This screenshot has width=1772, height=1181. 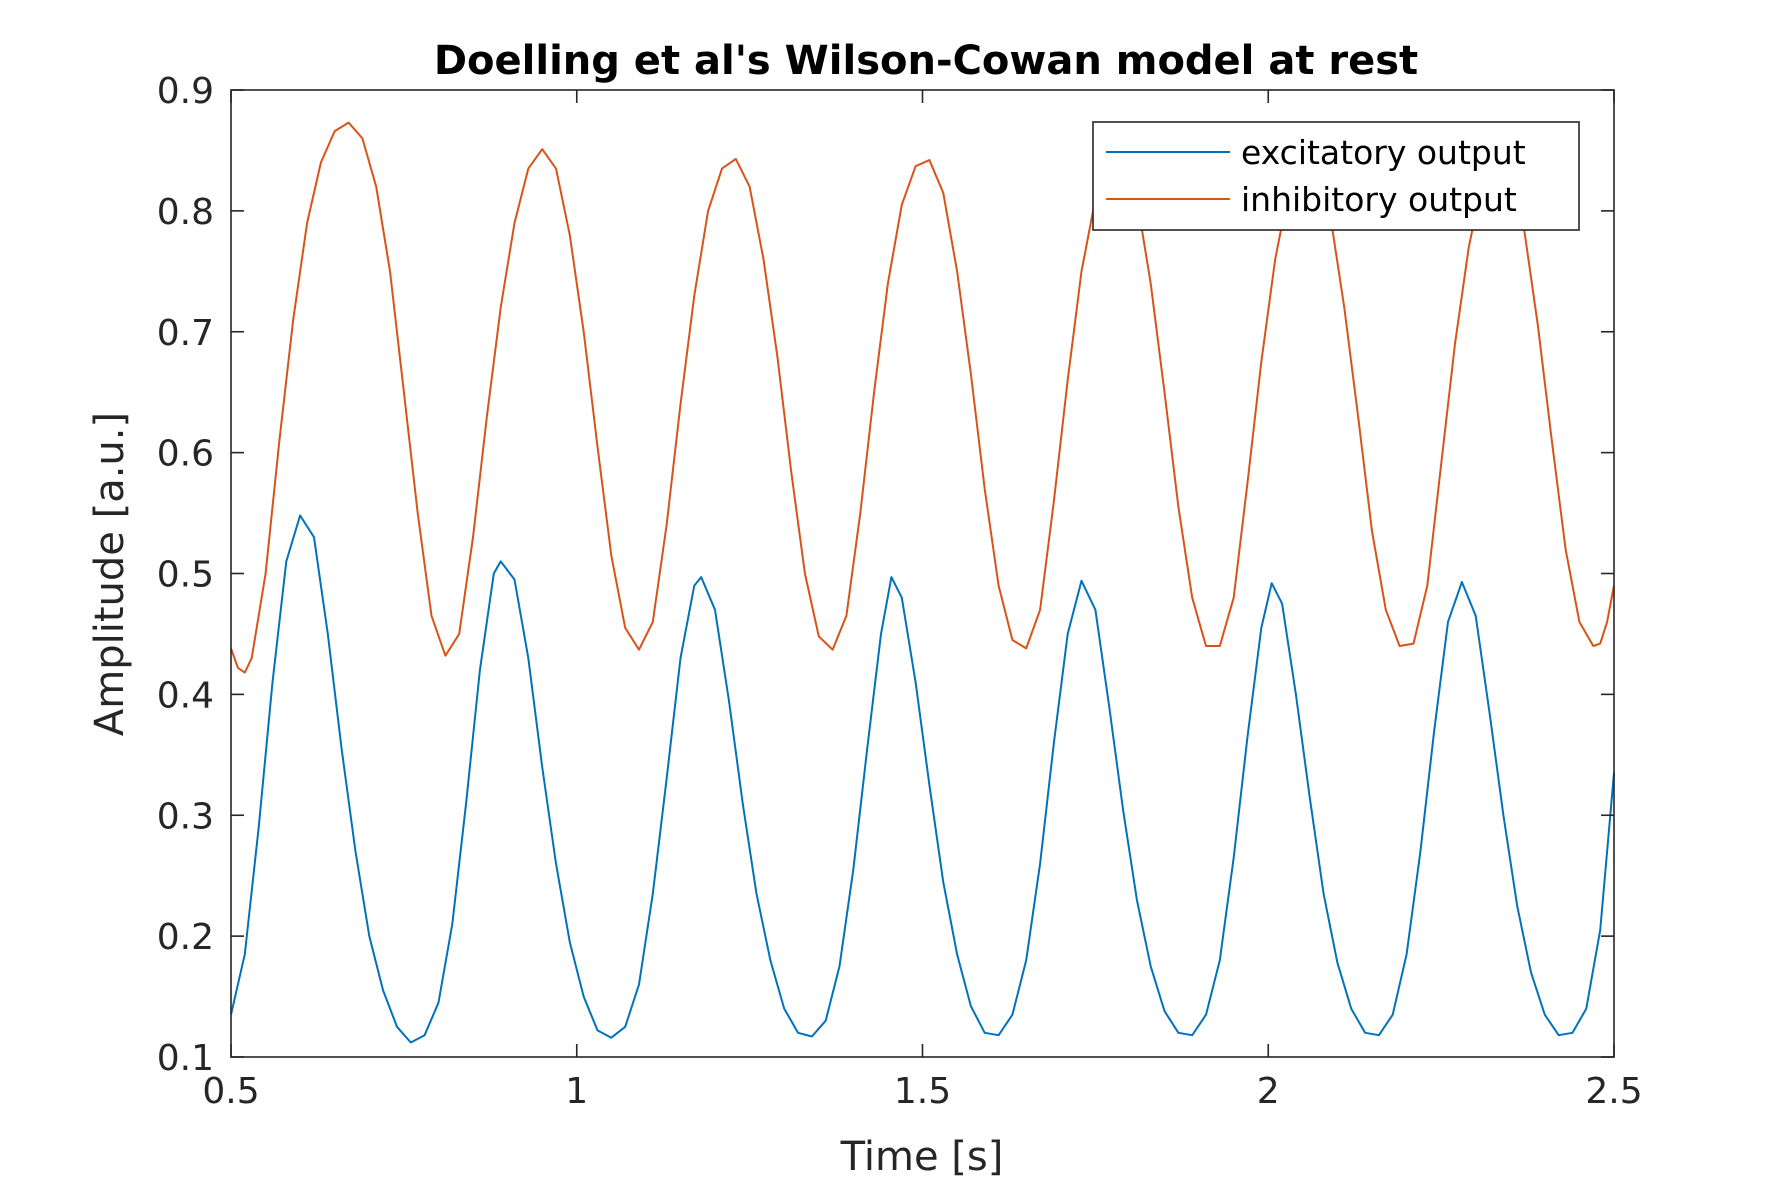 What do you see at coordinates (185, 816) in the screenshot?
I see `y-tick-label: 0.3` at bounding box center [185, 816].